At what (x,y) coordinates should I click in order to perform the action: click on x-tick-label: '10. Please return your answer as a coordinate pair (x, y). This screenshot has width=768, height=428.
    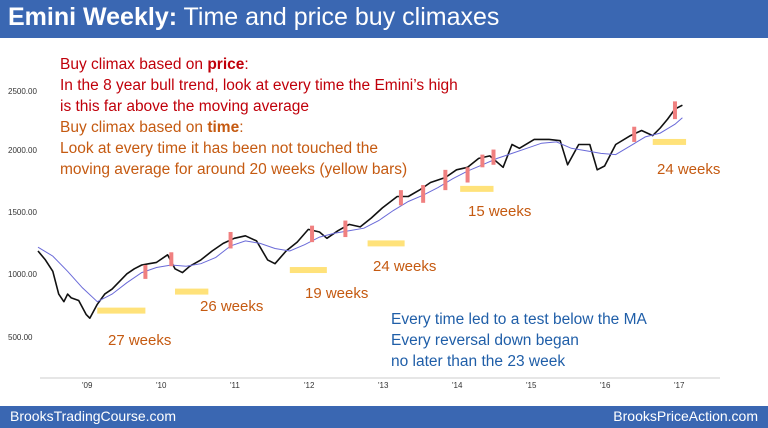
    Looking at the image, I should click on (161, 385).